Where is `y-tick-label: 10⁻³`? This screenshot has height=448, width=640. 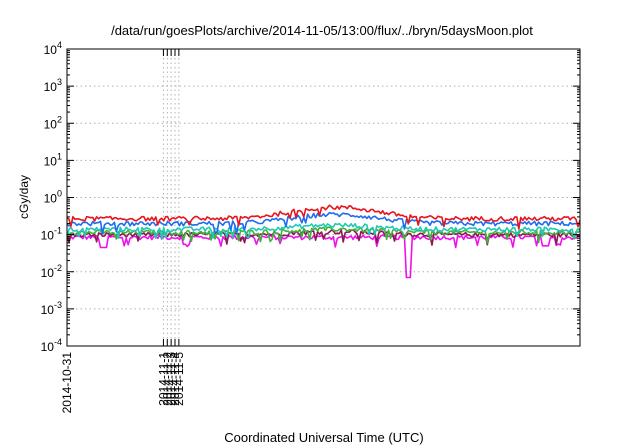
y-tick-label: 10⁻³ is located at coordinates (51, 308).